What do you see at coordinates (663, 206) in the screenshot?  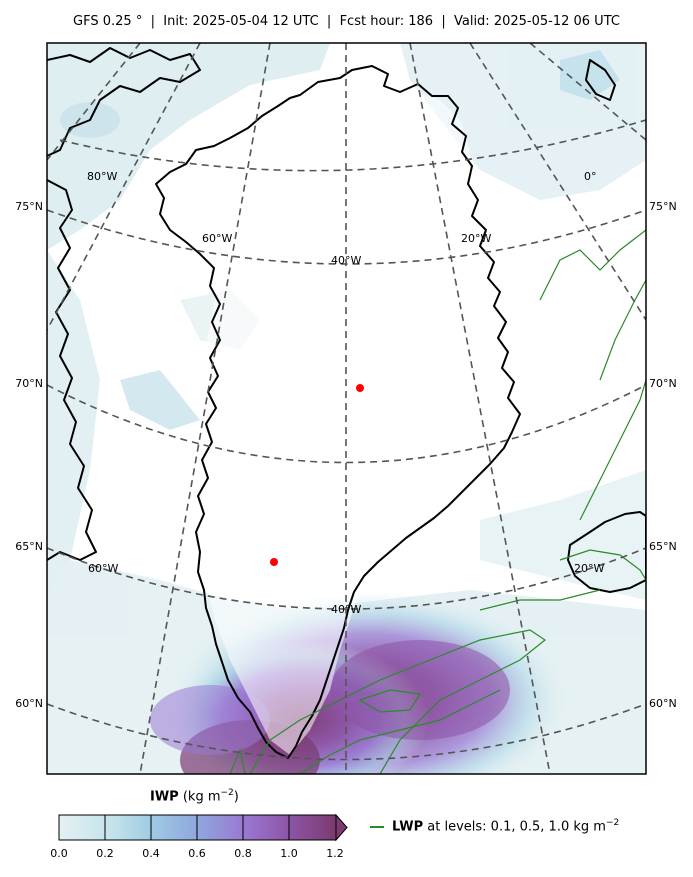 I see `lat-label-right-75n: 75°N` at bounding box center [663, 206].